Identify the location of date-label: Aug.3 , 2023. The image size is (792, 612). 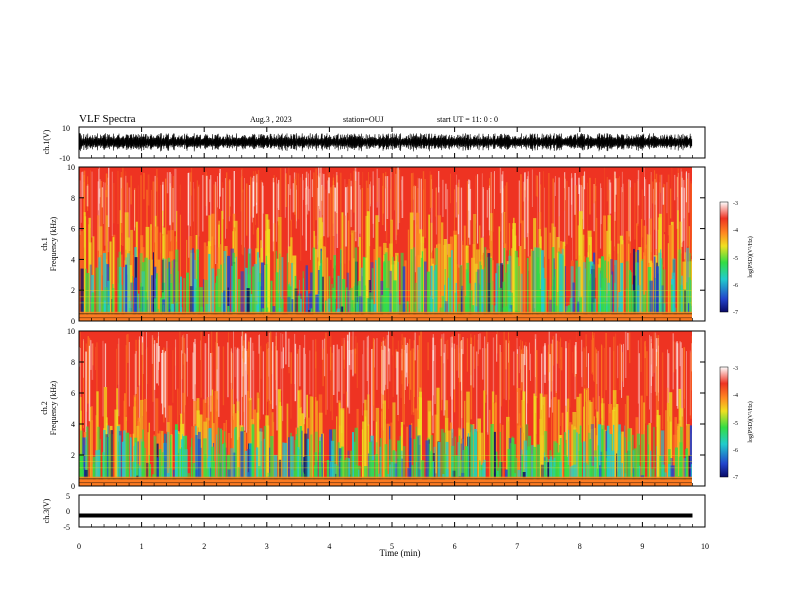
(271, 119).